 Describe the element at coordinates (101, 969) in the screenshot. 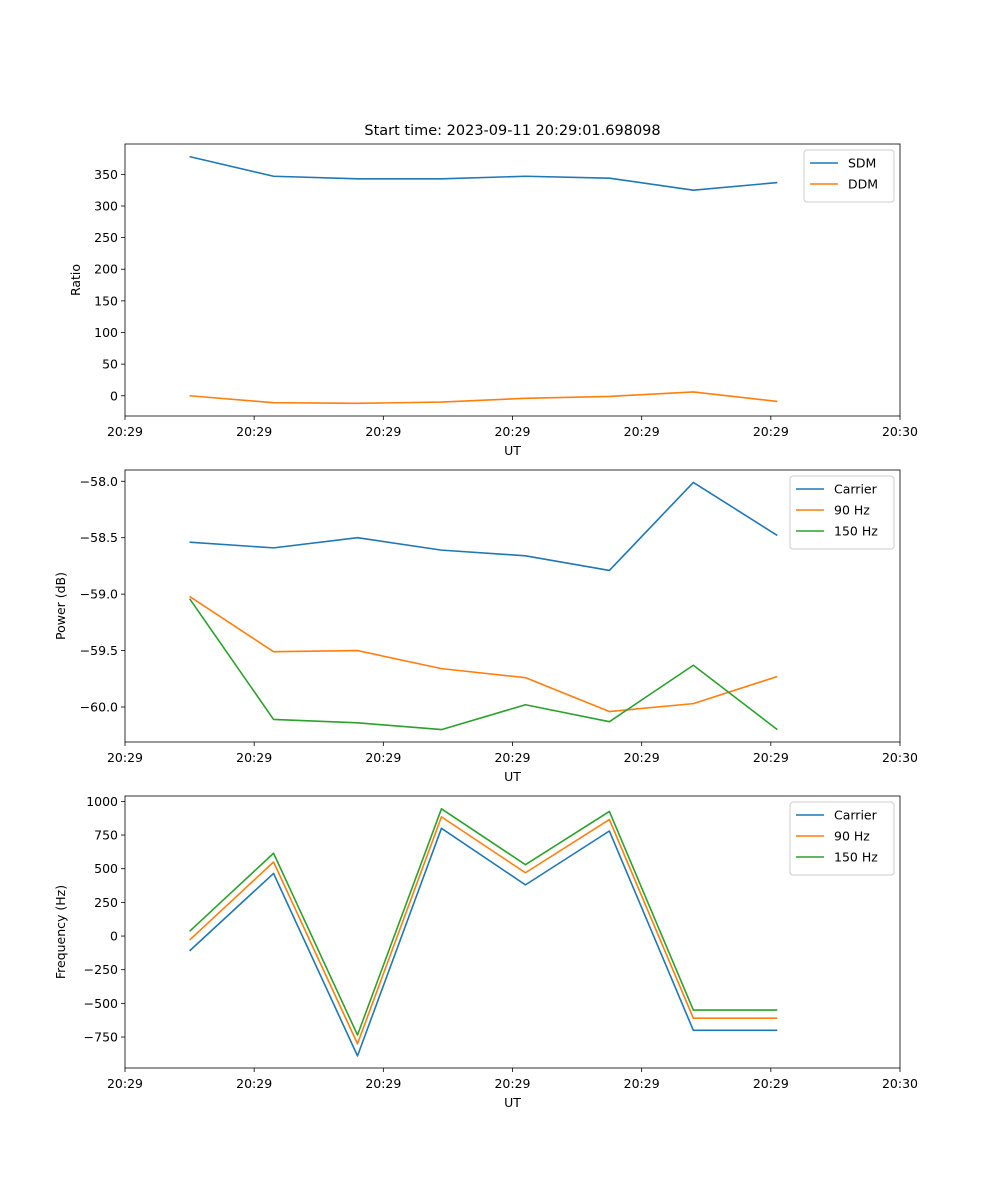

I see `y-tick-label: −250` at that location.